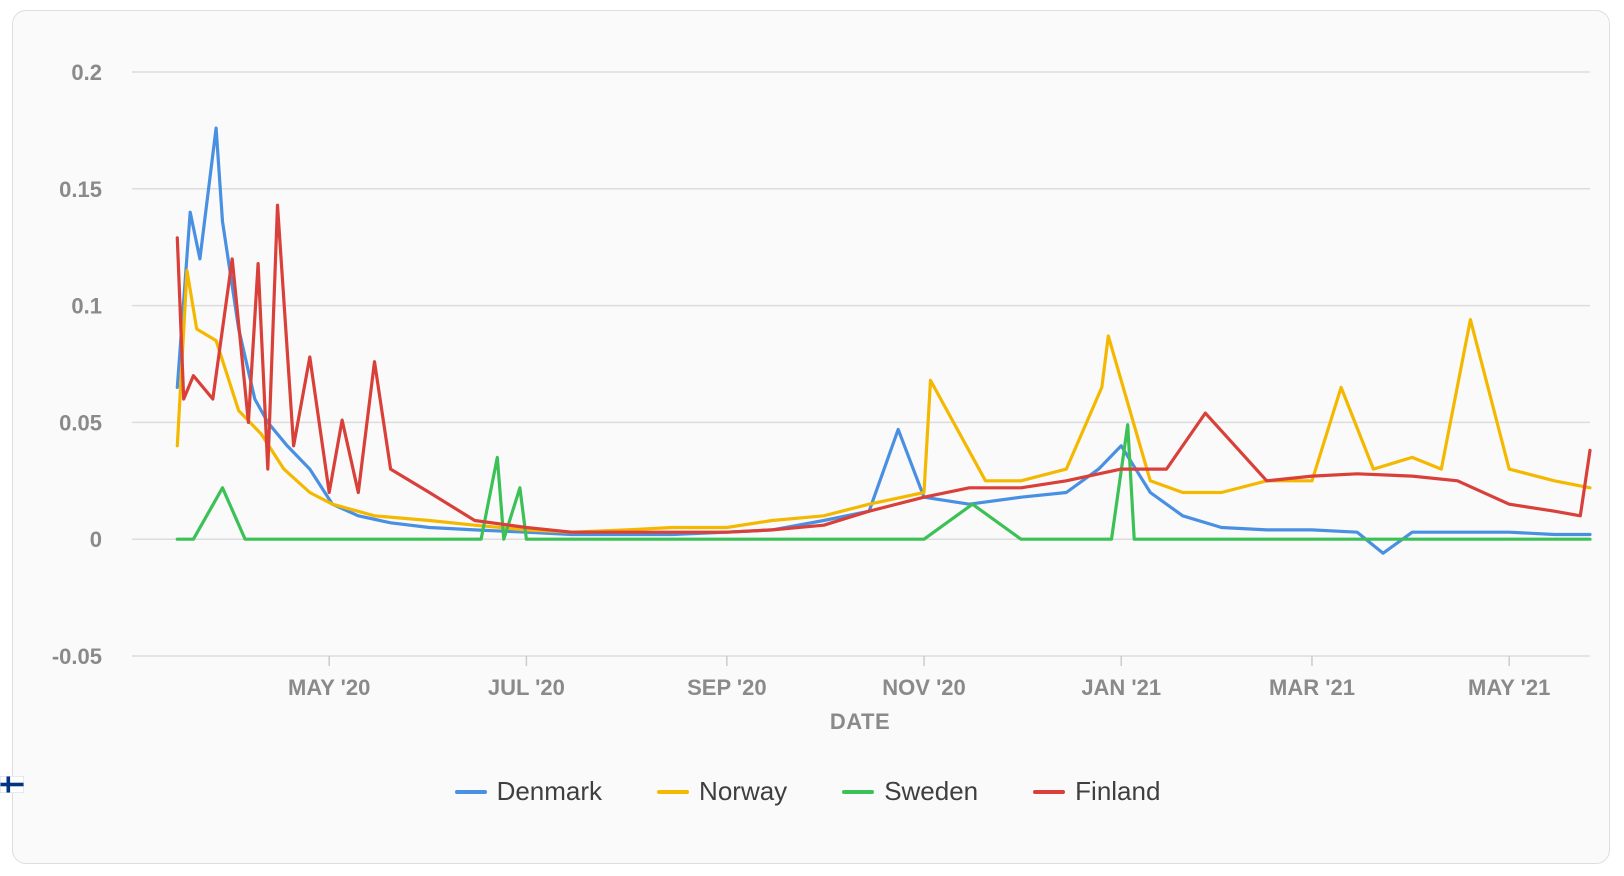 The height and width of the screenshot is (876, 1624). I want to click on x-tick-label: SEP '20, so click(726, 687).